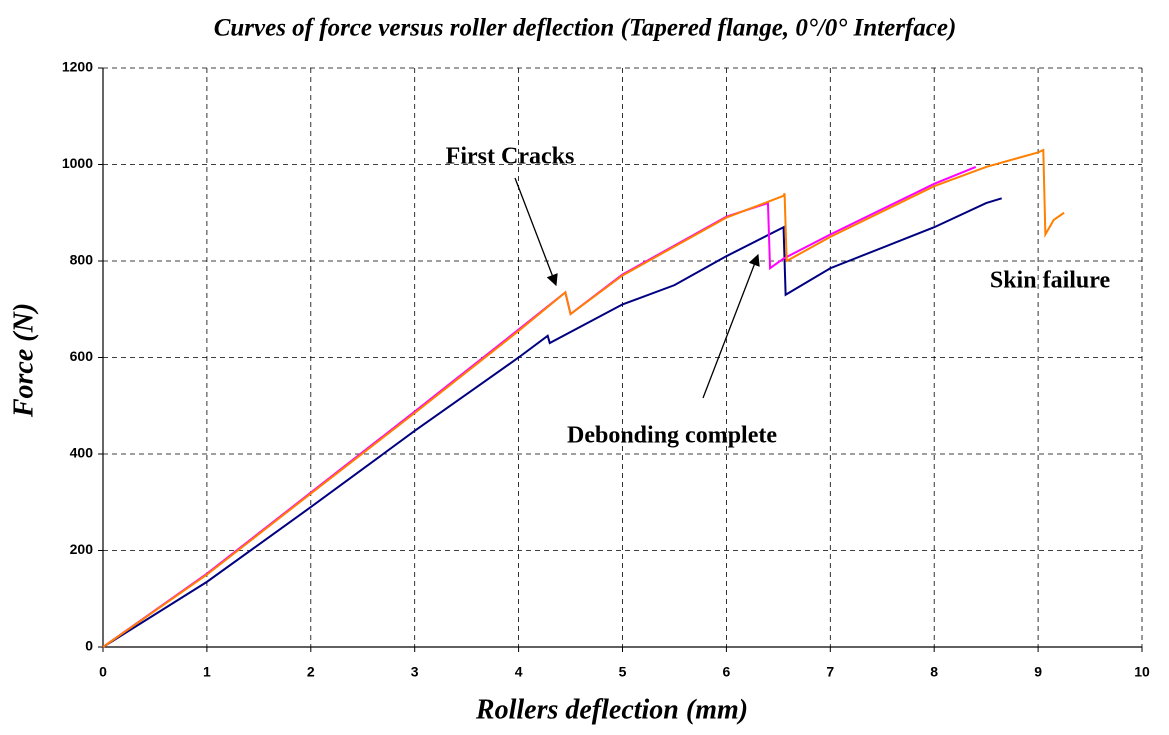  What do you see at coordinates (82, 356) in the screenshot?
I see `y-tick-label: 600` at bounding box center [82, 356].